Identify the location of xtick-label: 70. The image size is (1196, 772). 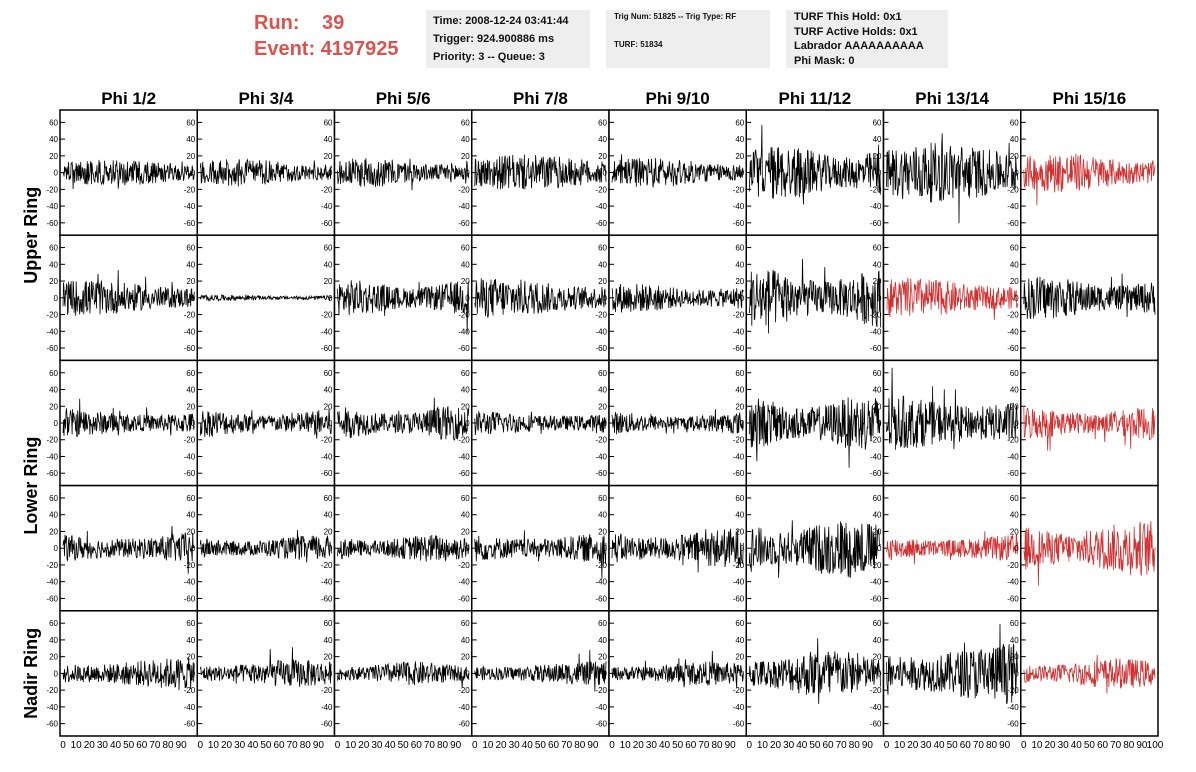
(979, 745).